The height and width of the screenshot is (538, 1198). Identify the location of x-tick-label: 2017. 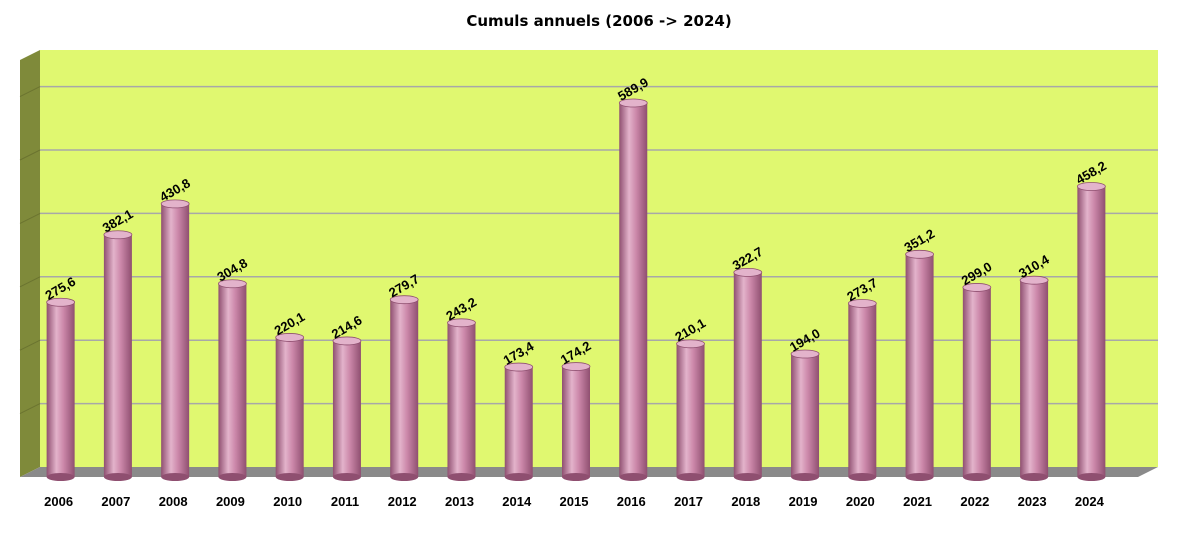
(688, 501).